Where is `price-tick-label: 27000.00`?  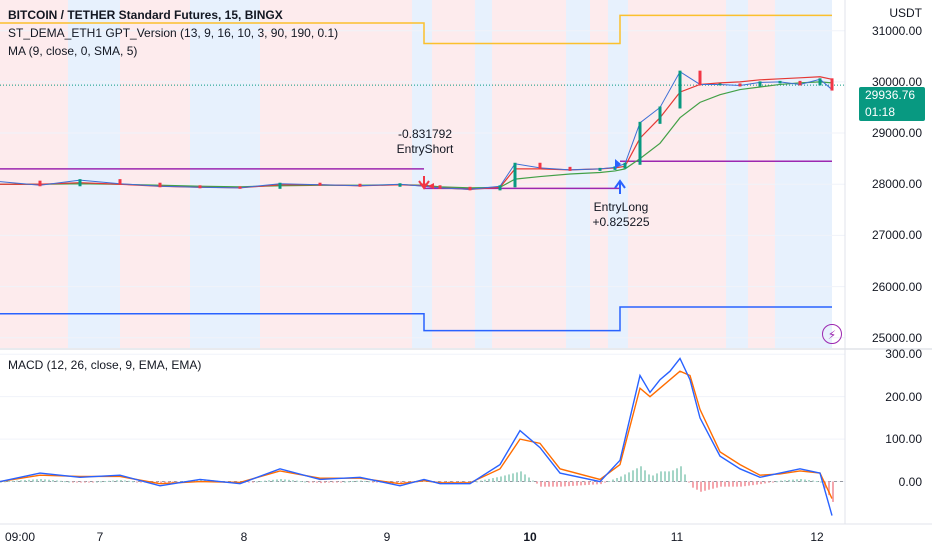 price-tick-label: 27000.00 is located at coordinates (896, 235).